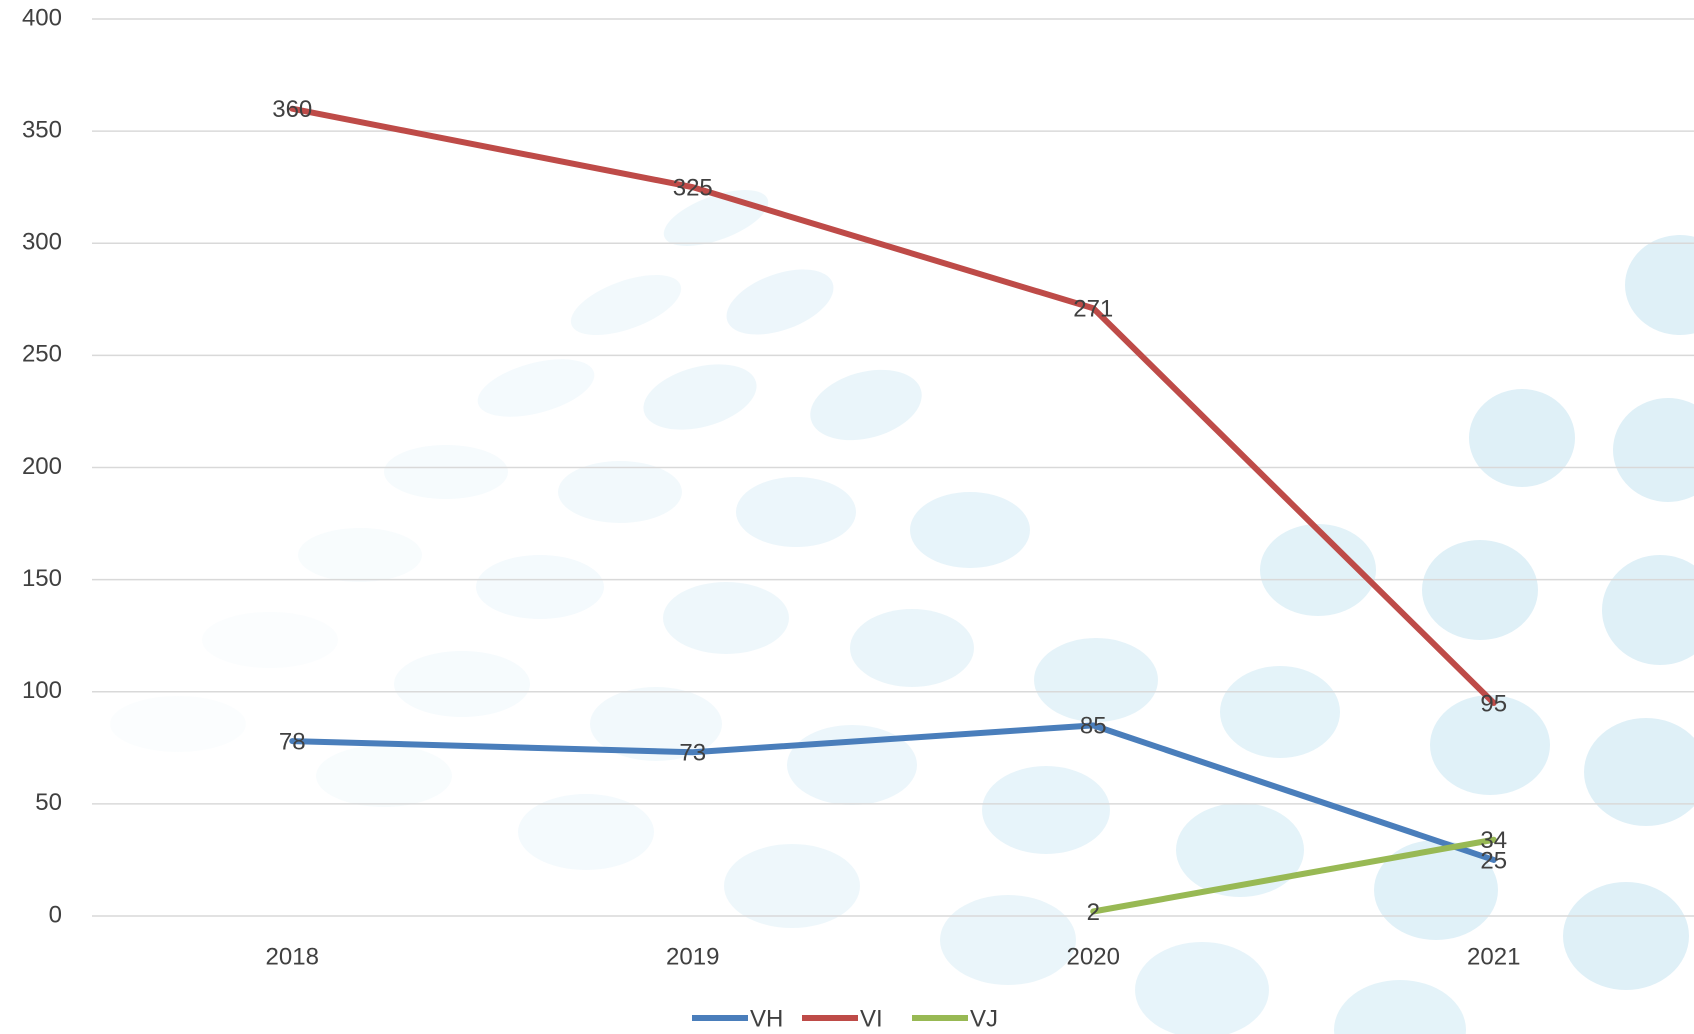 The height and width of the screenshot is (1034, 1694). Describe the element at coordinates (55, 914) in the screenshot. I see `y-tick-label: 0` at that location.